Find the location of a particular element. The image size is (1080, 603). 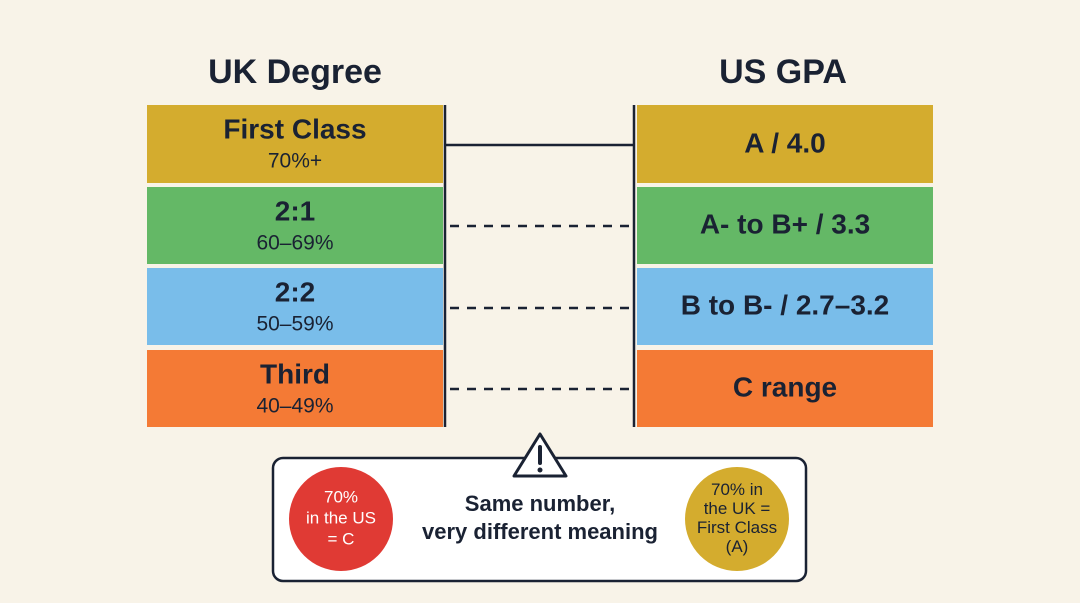

callout-left: 70% in the US = C is located at coordinates (341, 517).